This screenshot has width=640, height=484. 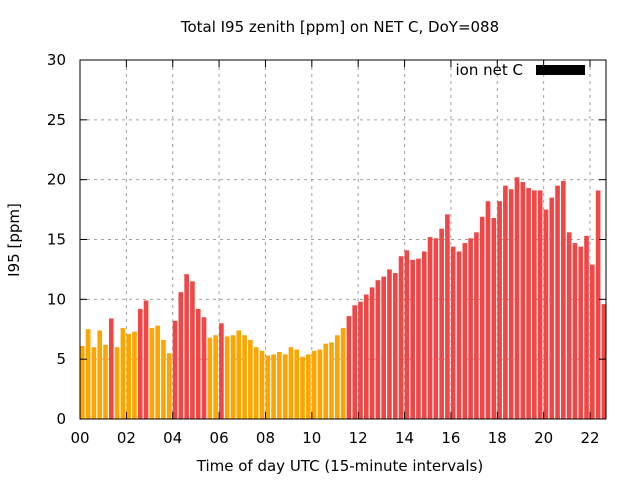 What do you see at coordinates (172, 438) in the screenshot?
I see `x-tick-label: 04` at bounding box center [172, 438].